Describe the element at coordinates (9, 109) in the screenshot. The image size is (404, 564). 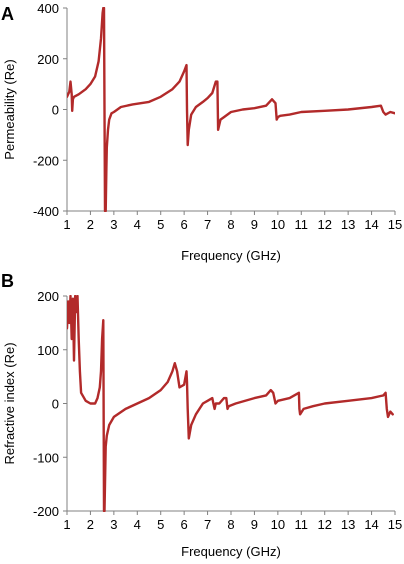
I see `y-axis-title: Permeability (Re)` at that location.